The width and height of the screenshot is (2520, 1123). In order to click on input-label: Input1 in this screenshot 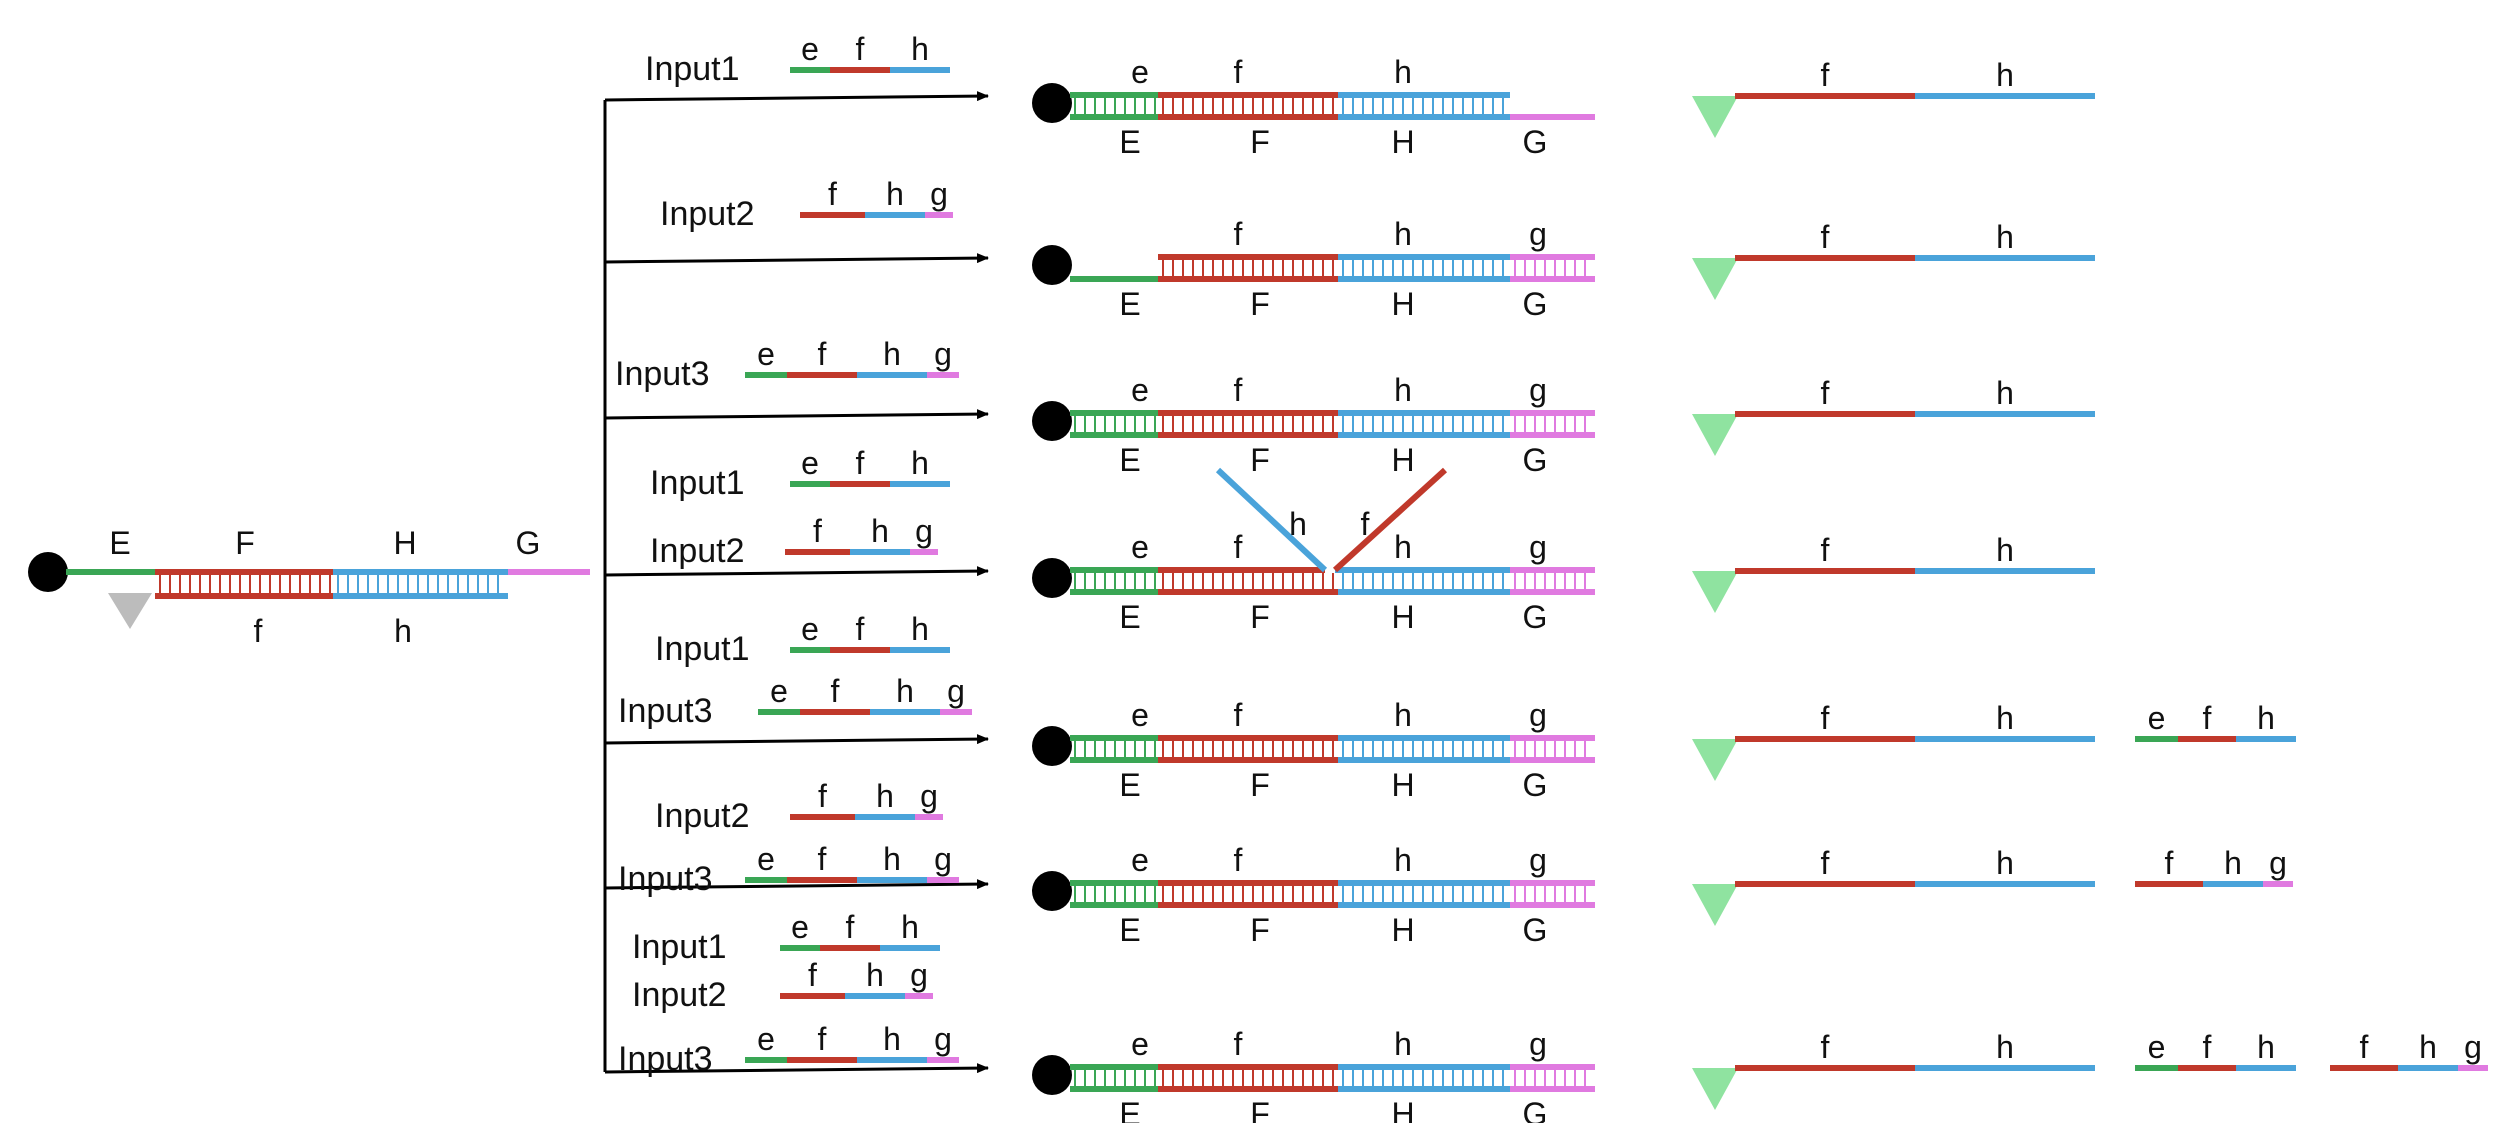, I will do `click(697, 483)`.